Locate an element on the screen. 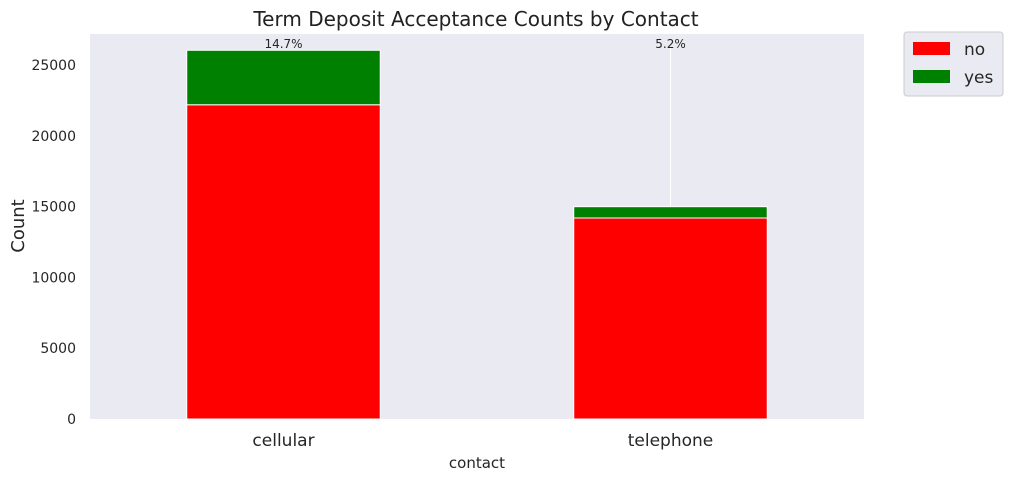 The height and width of the screenshot is (481, 1013). y-tick-label: 25000 is located at coordinates (53, 66).